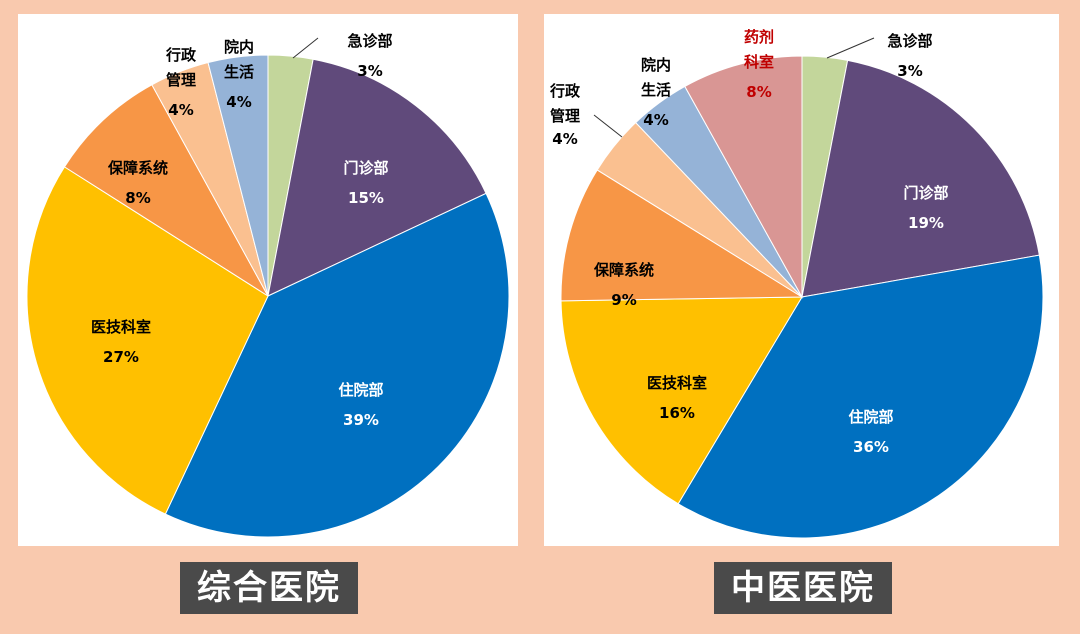 The image size is (1080, 634). What do you see at coordinates (871, 447) in the screenshot?
I see `slice-value-label: 36%` at bounding box center [871, 447].